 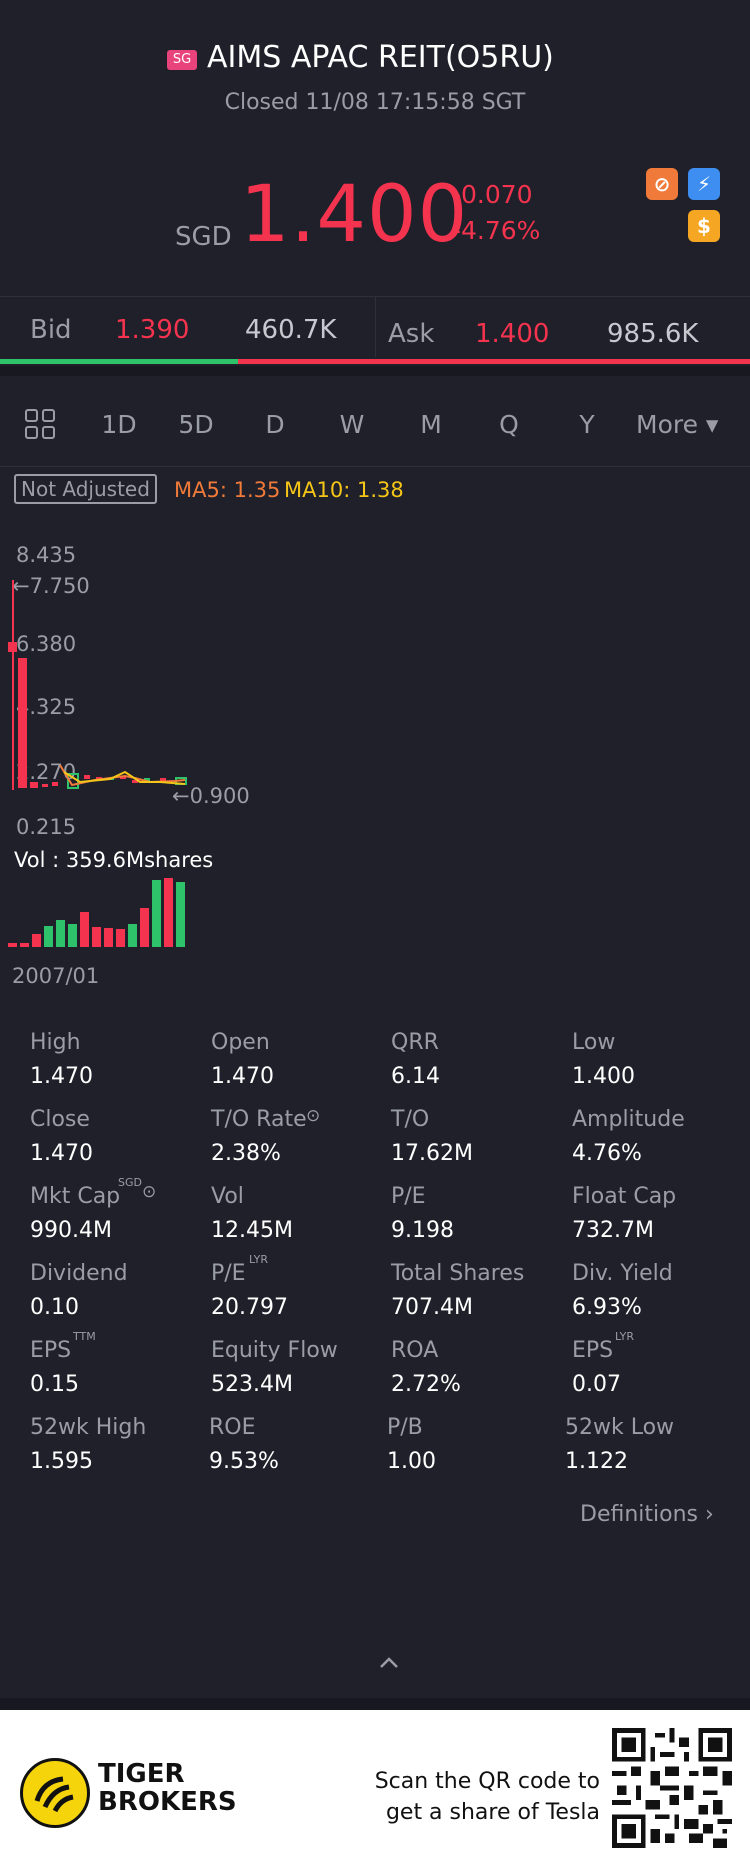 I want to click on stat-value: 2.72%, so click(x=426, y=1384).